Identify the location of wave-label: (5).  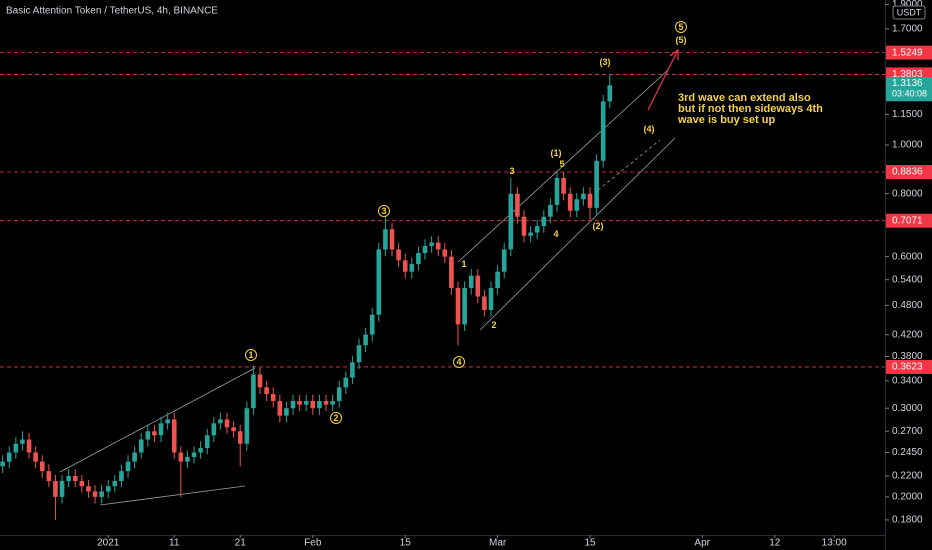
(681, 40).